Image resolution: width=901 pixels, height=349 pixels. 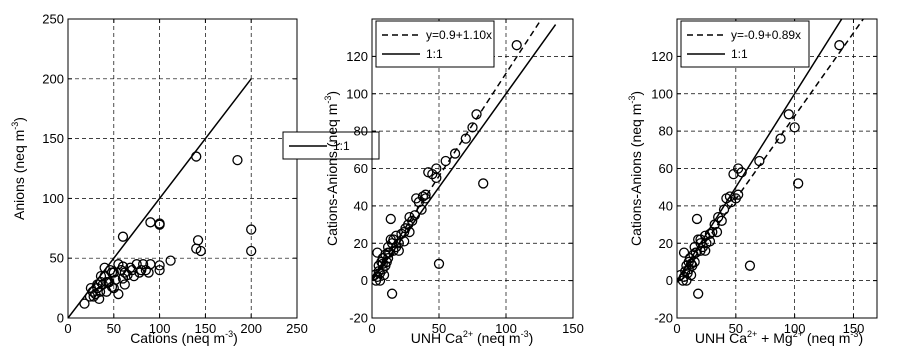 What do you see at coordinates (162, 198) in the screenshot?
I see `plot-area` at bounding box center [162, 198].